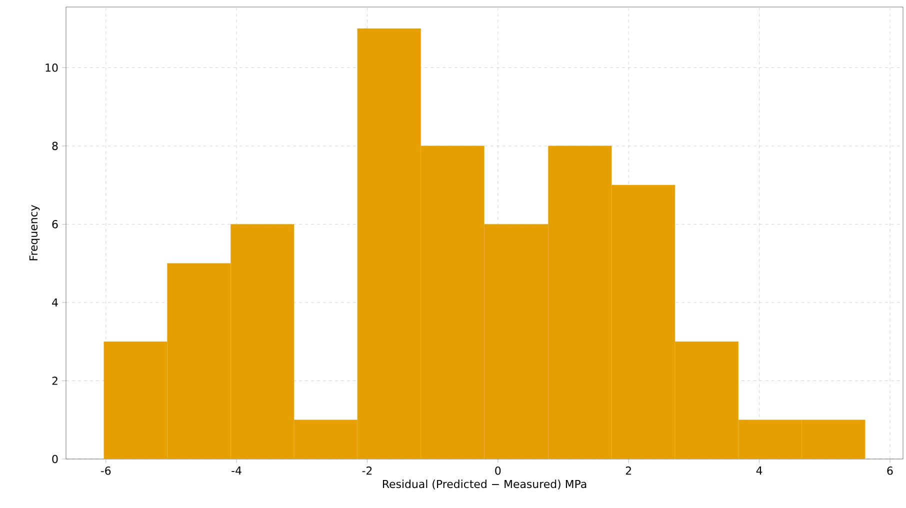 This screenshot has height=508, width=906. I want to click on x-tick-label: 6, so click(890, 470).